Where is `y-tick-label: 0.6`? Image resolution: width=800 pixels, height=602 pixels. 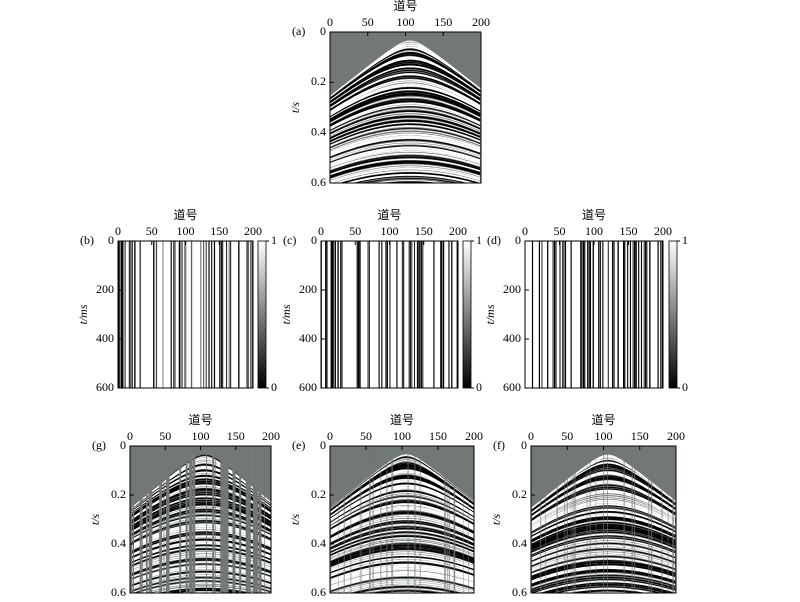
y-tick-label: 0.6 is located at coordinates (318, 592).